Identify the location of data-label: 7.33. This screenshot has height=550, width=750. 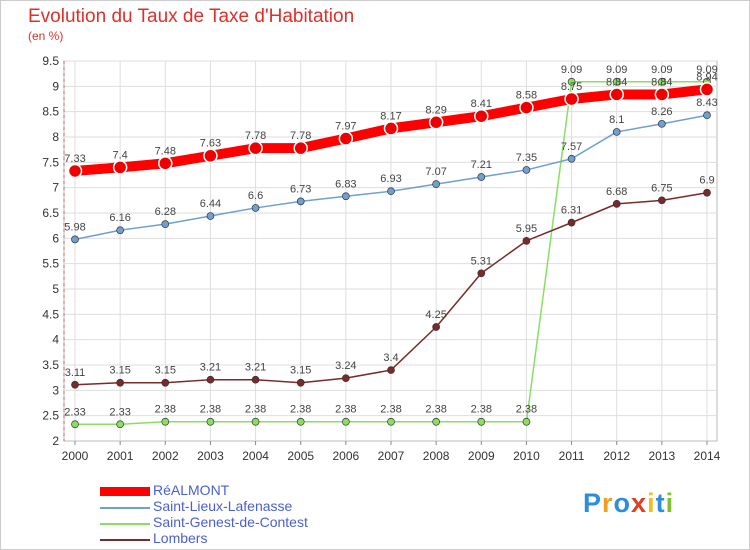
(74, 159).